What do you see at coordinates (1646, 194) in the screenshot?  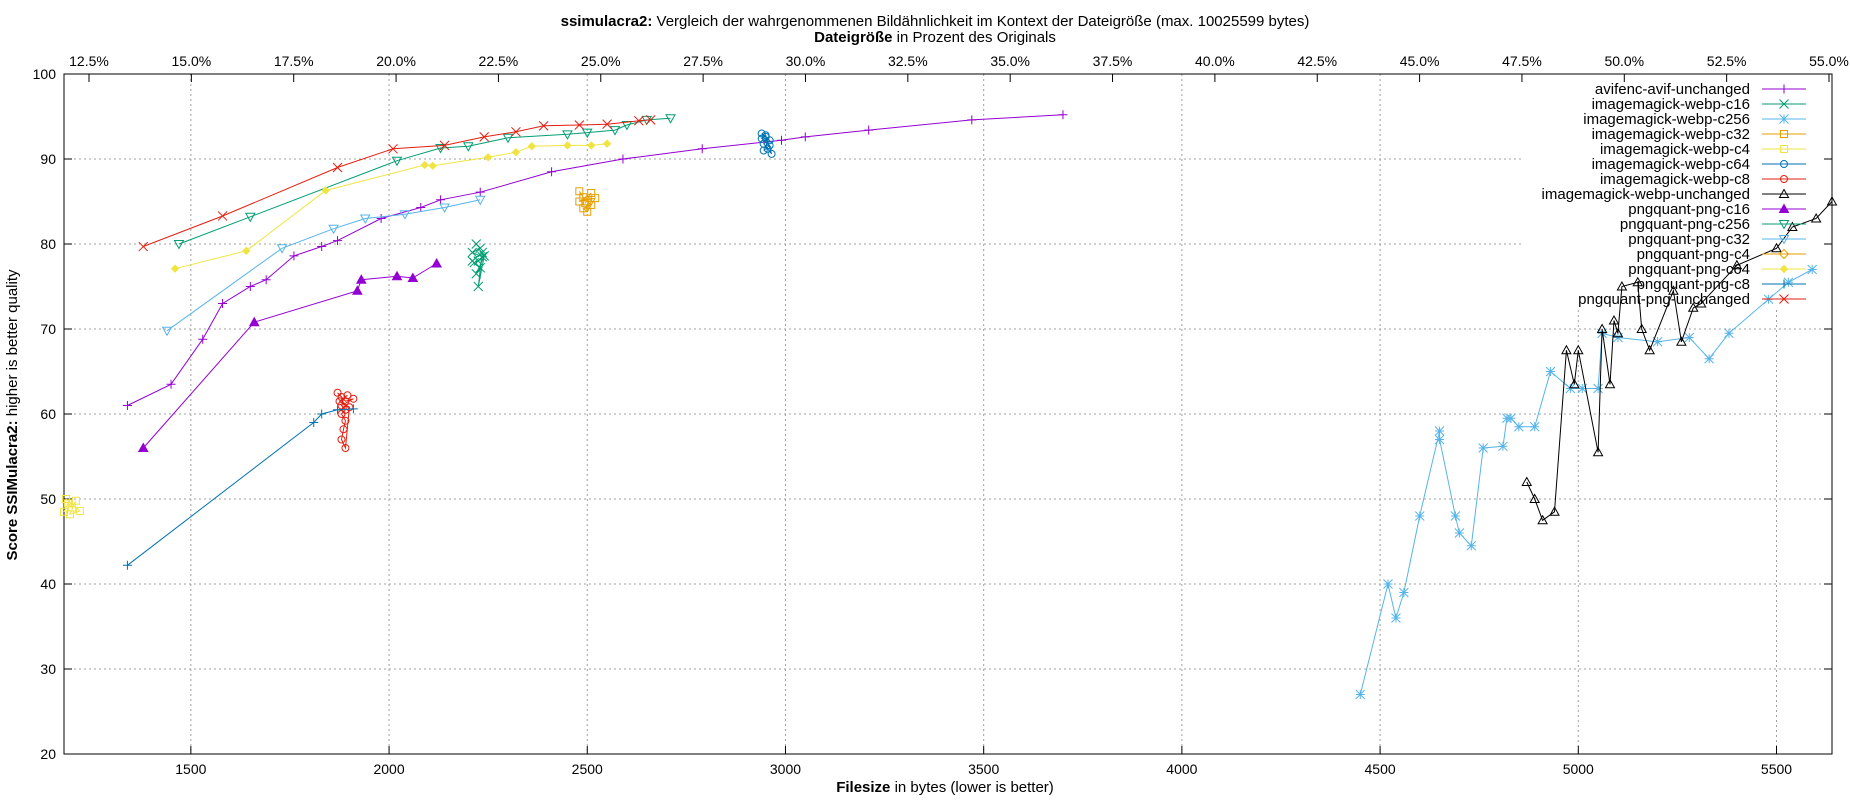 I see `legend-label: imagemagick-webp-unchanged` at bounding box center [1646, 194].